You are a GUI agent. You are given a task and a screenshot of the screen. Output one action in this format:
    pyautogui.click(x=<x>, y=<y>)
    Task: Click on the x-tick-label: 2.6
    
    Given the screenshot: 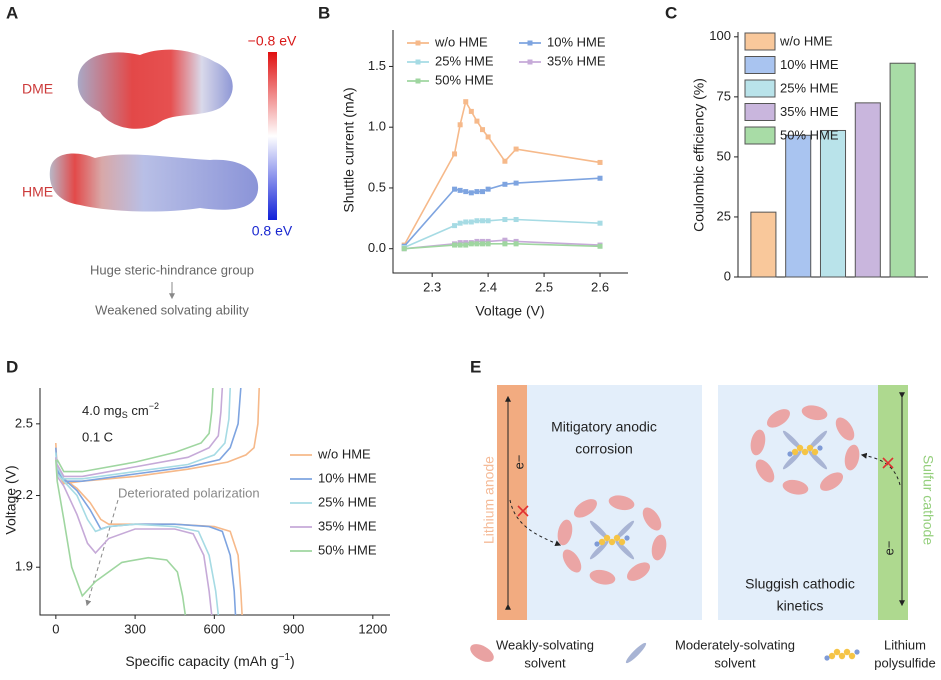 What is the action you would take?
    pyautogui.click(x=600, y=286)
    